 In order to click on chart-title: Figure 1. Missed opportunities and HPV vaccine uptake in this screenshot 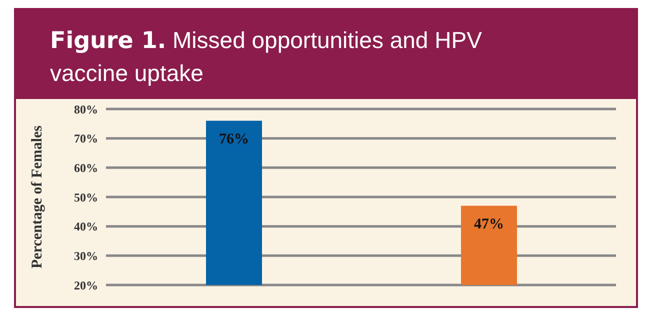, I will do `click(266, 56)`.